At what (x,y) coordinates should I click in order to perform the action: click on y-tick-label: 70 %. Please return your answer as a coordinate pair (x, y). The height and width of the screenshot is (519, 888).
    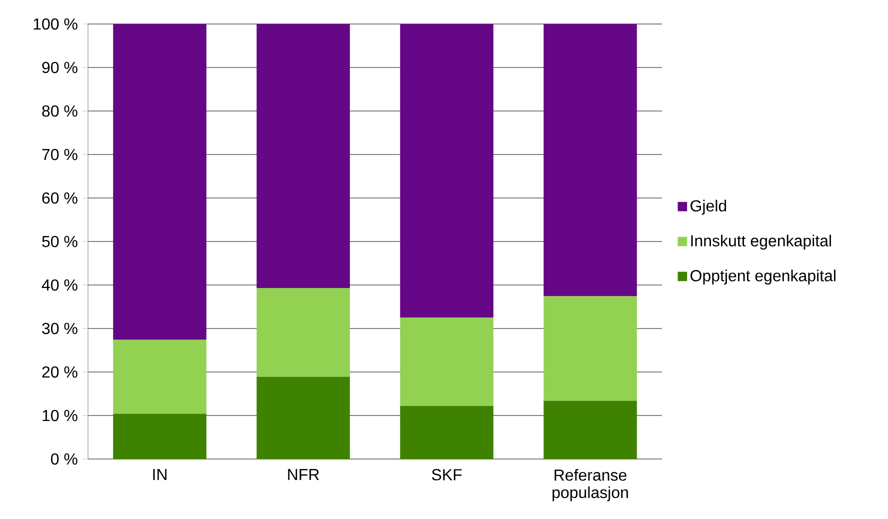
    Looking at the image, I should click on (60, 154).